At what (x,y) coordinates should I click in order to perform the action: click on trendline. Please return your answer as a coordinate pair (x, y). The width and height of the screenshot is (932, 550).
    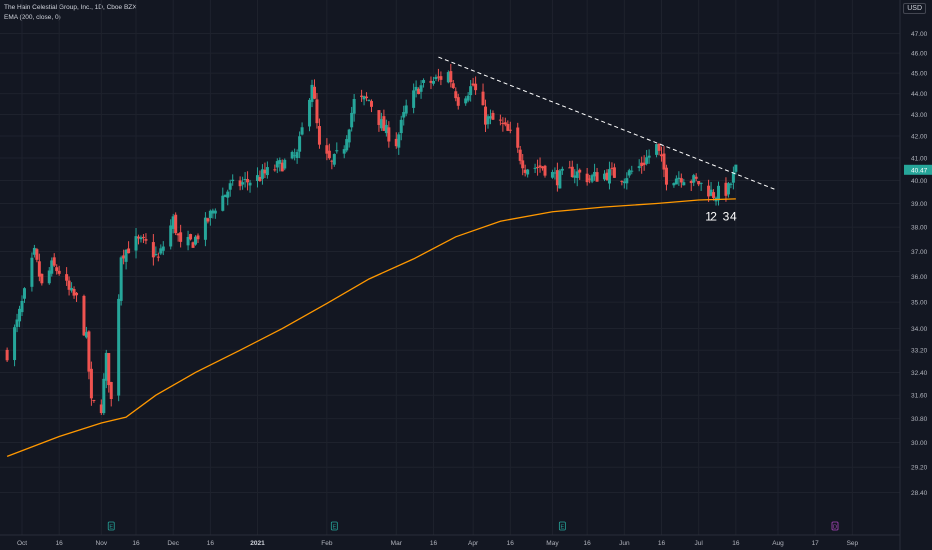
    Looking at the image, I should click on (607, 123).